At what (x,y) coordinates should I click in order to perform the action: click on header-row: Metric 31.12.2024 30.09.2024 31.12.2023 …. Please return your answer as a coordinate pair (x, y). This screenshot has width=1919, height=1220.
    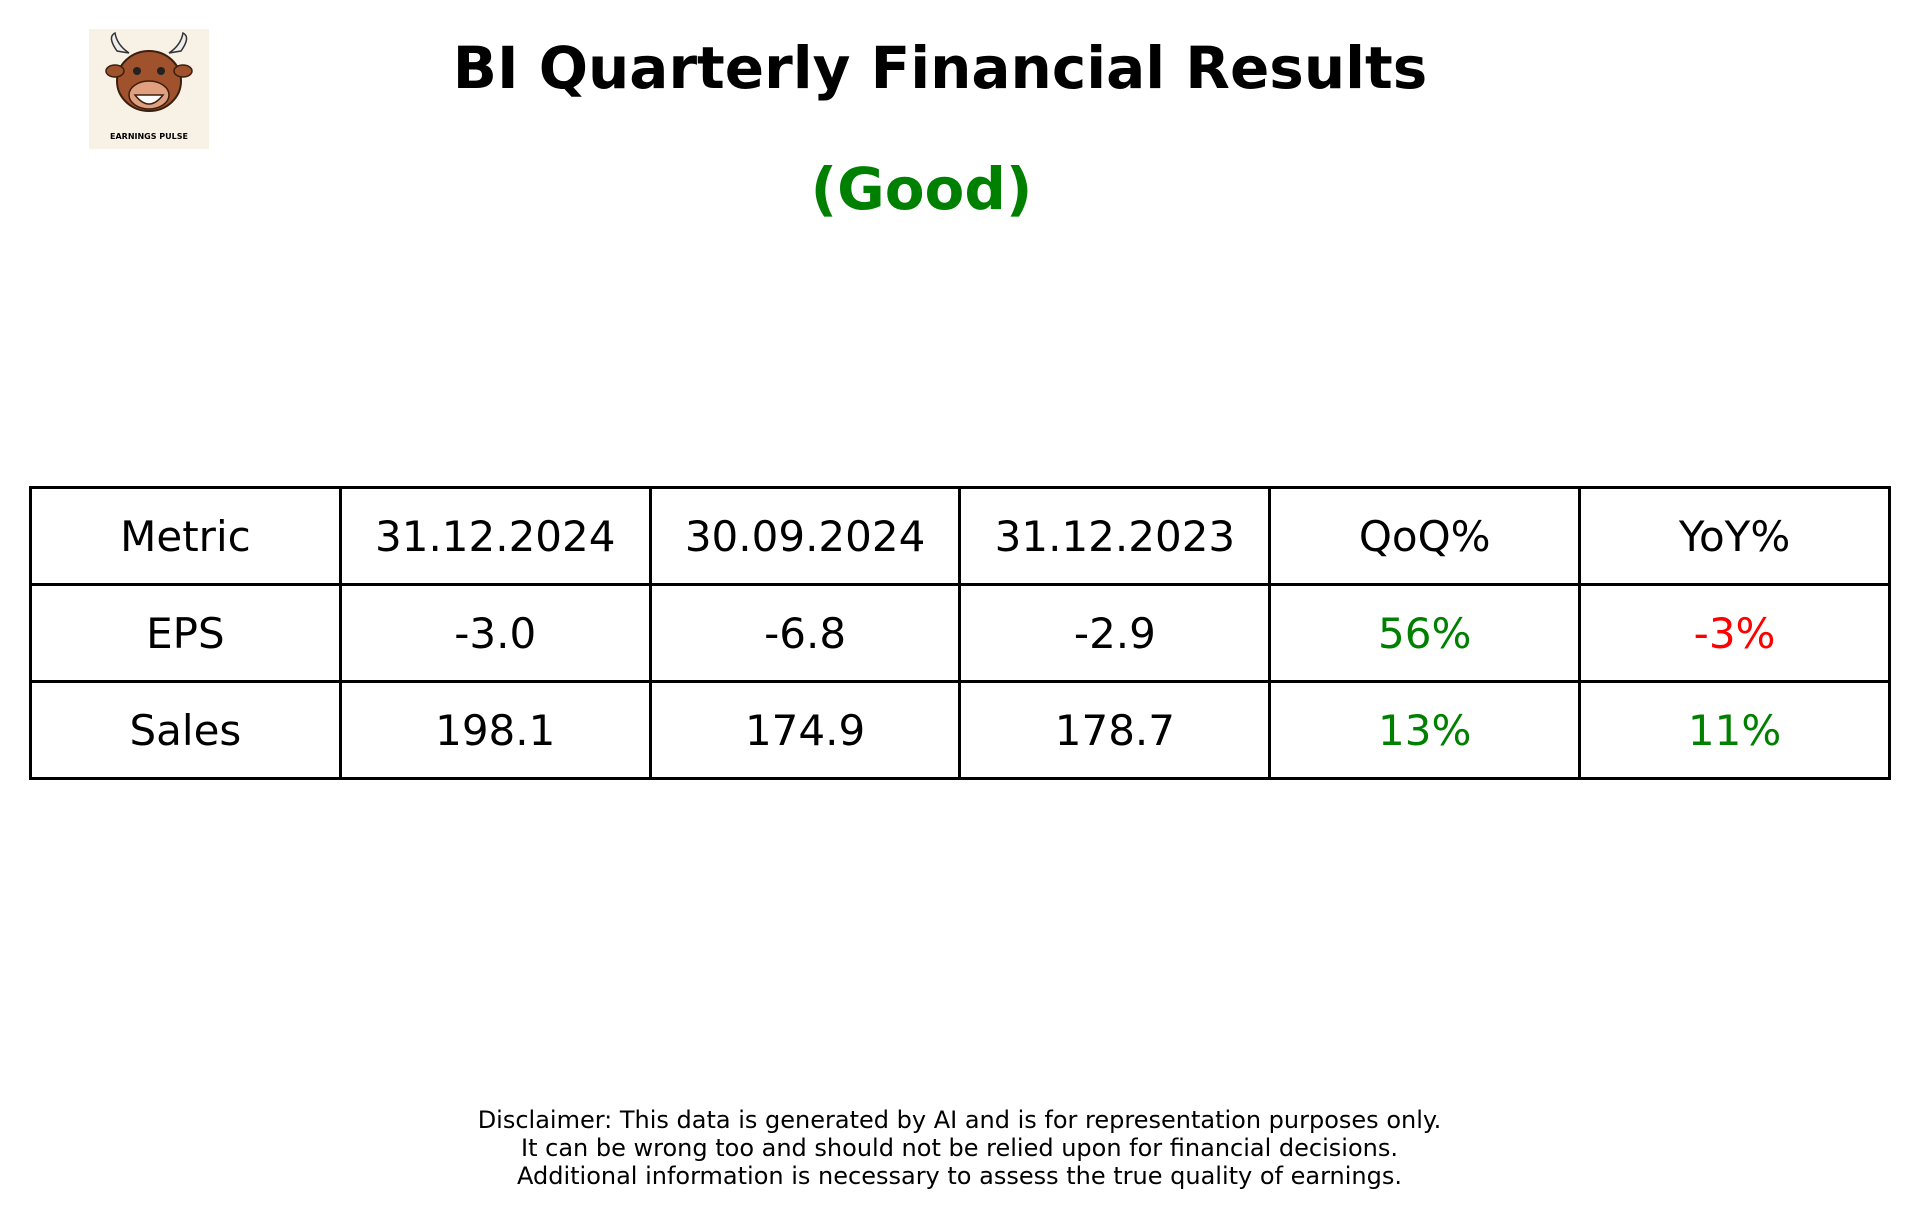
    Looking at the image, I should click on (960, 536).